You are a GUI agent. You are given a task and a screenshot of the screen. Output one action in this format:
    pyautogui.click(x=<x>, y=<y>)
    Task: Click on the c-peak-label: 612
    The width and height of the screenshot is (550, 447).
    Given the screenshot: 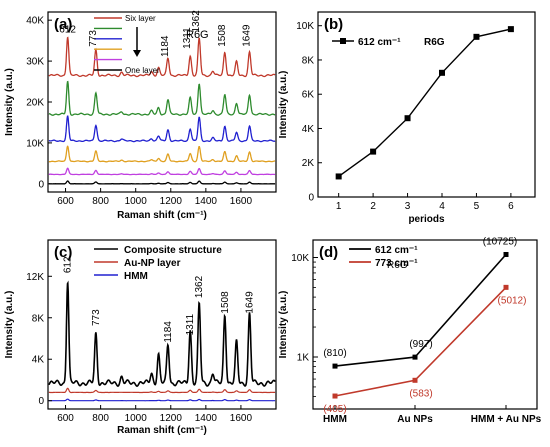 What is the action you would take?
    pyautogui.click(x=68, y=264)
    